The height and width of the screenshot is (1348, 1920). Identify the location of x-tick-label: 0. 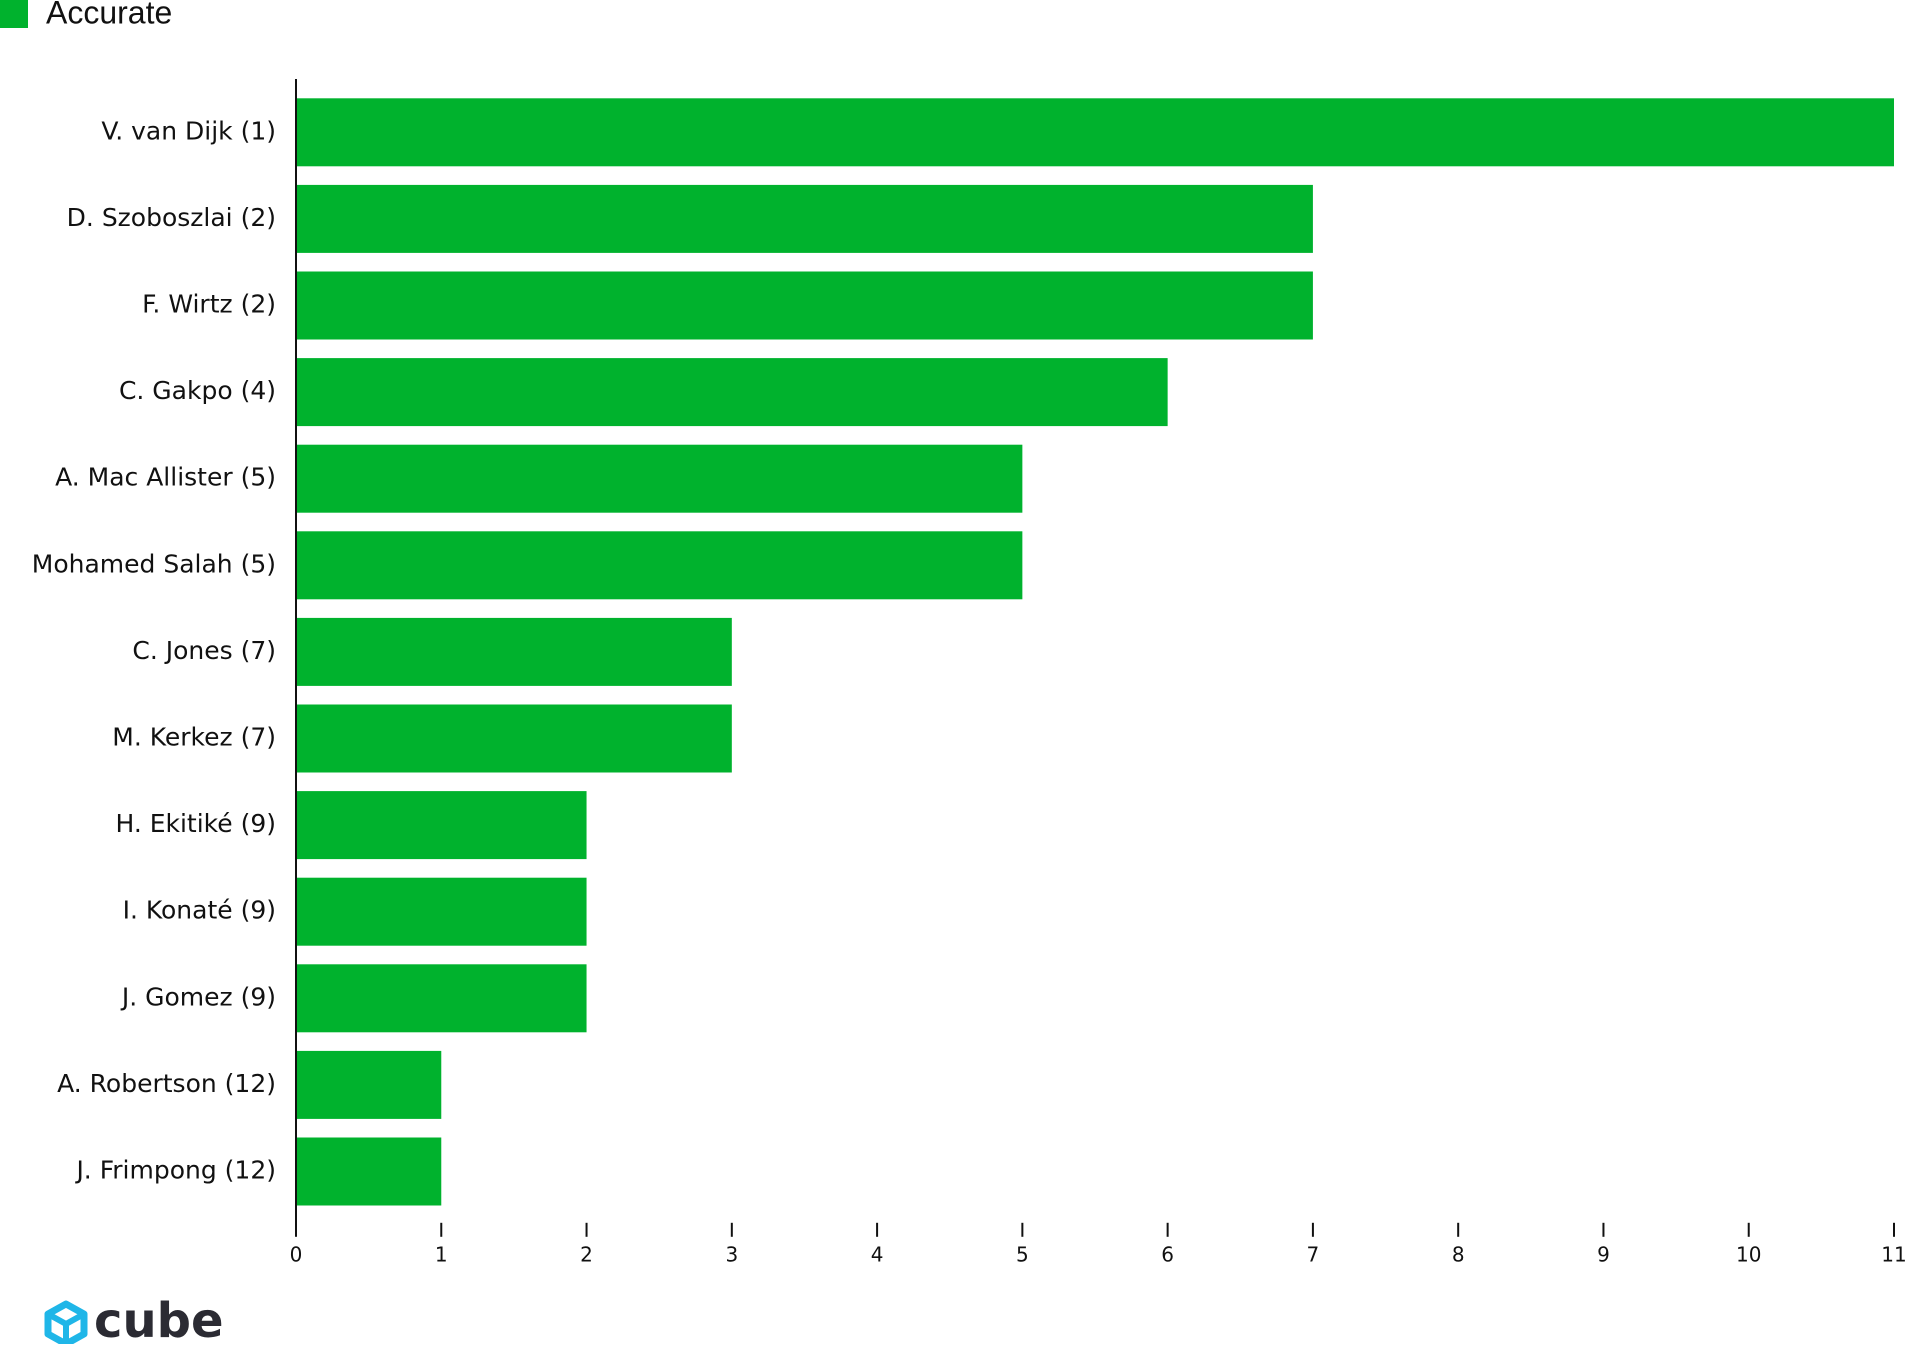
(296, 1254).